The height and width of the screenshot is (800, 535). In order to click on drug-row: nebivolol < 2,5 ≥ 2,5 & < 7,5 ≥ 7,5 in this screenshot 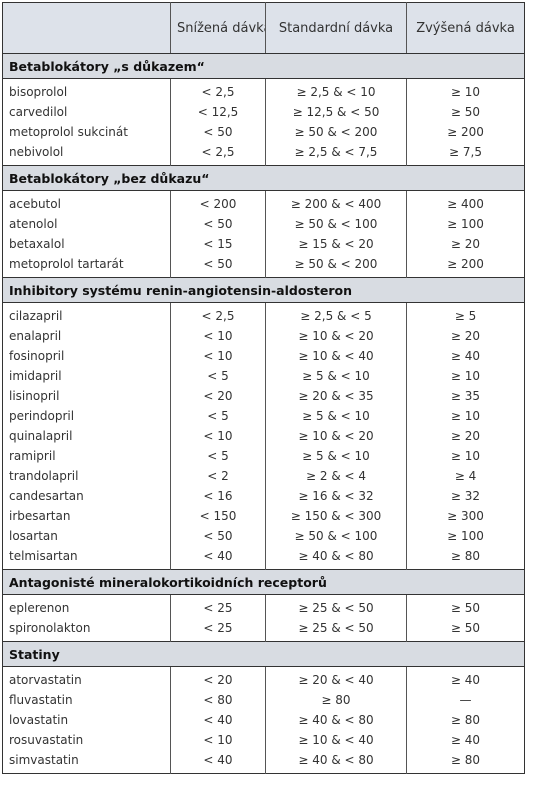, I will do `click(264, 154)`.